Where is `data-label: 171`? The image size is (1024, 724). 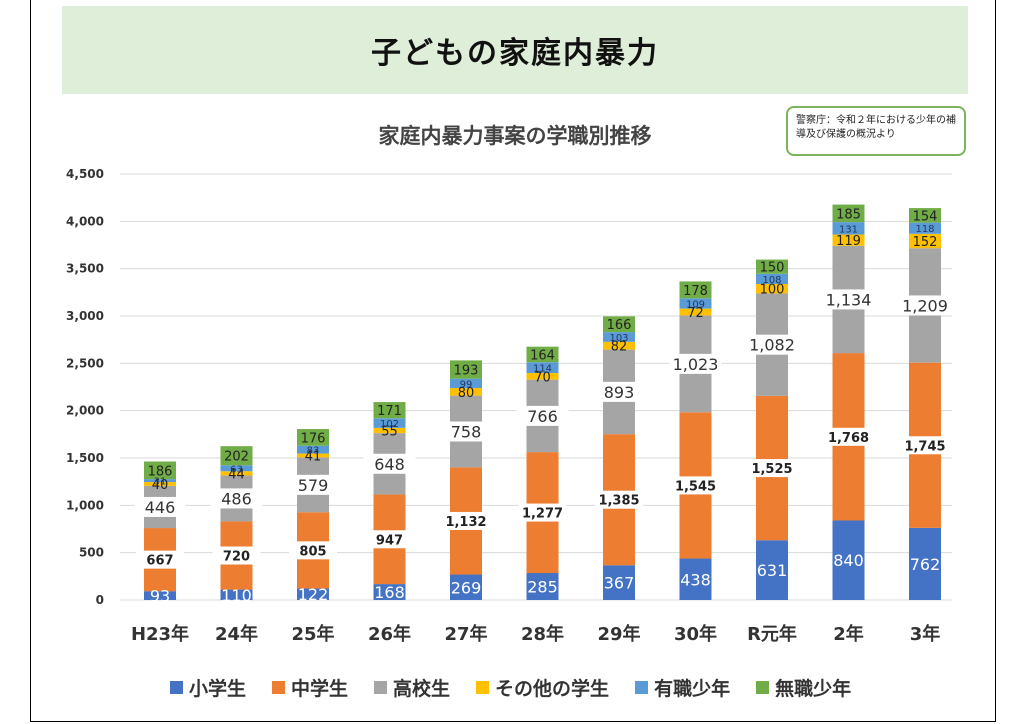
data-label: 171 is located at coordinates (389, 411).